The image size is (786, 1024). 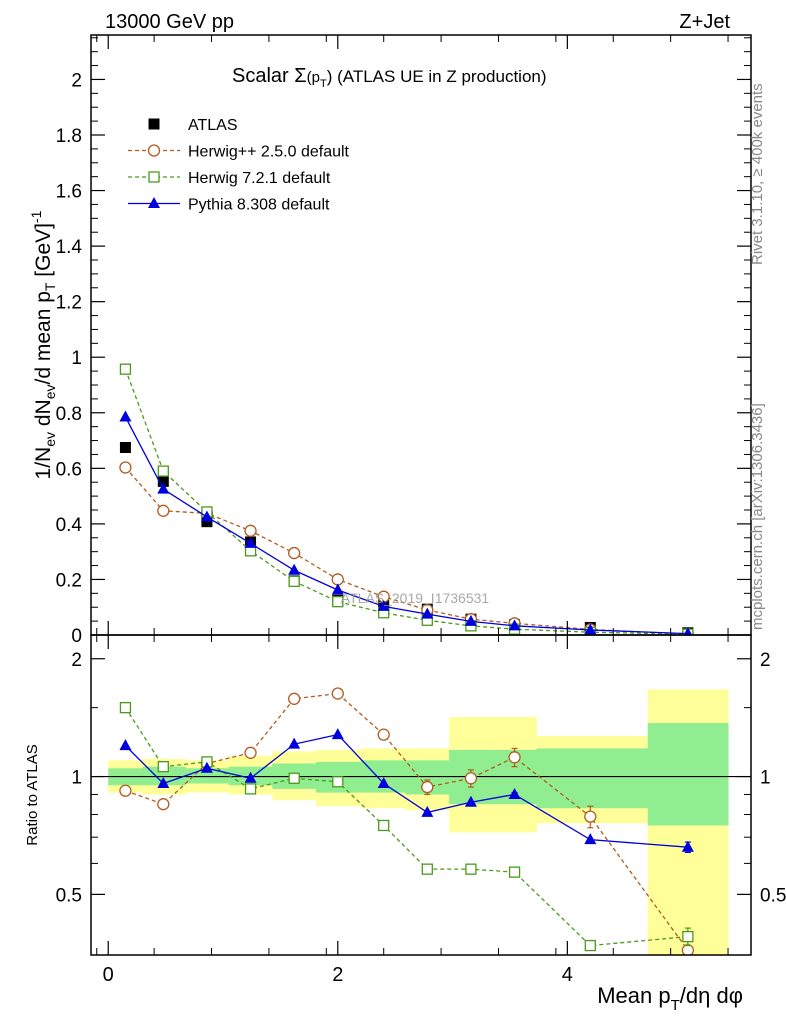 What do you see at coordinates (169, 22) in the screenshot?
I see `energy-label: 13000 GeV pp` at bounding box center [169, 22].